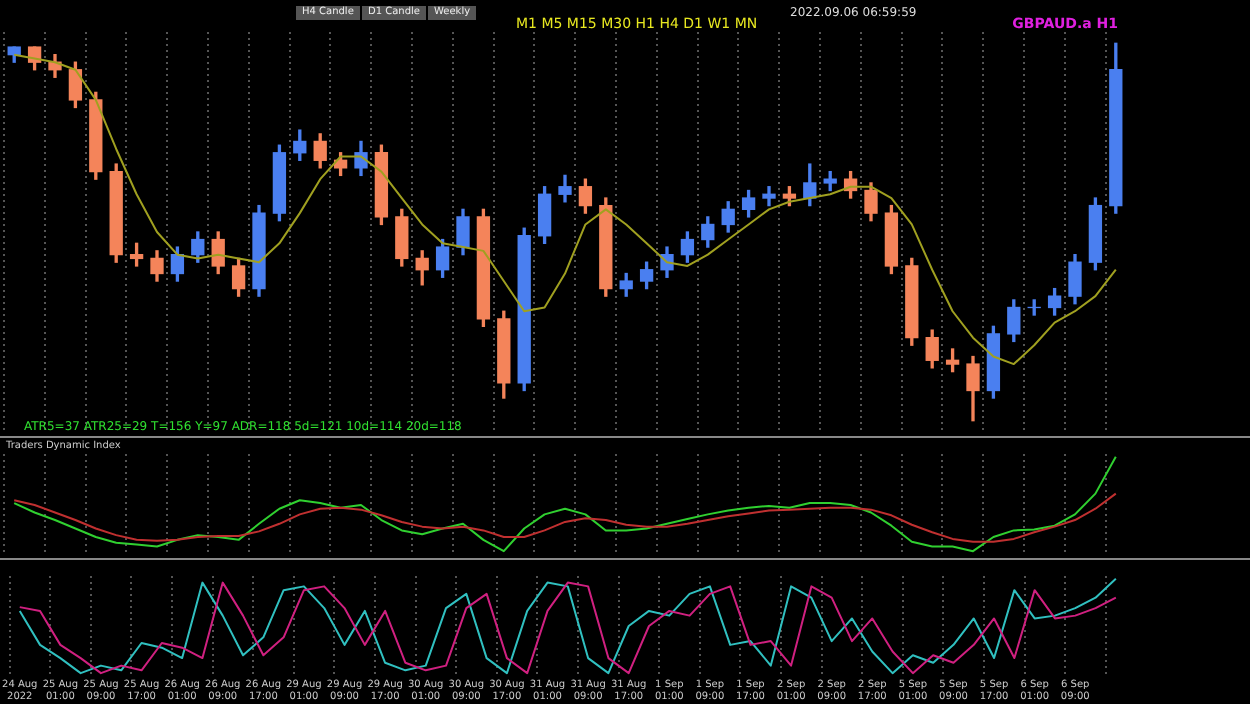  I want to click on candlestick, so click(769, 196).